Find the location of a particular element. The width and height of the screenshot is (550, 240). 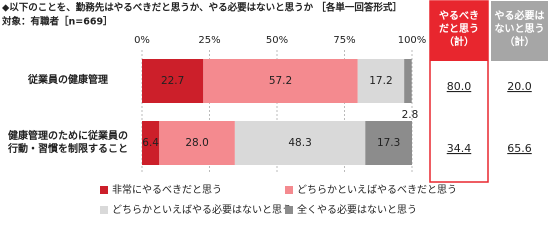

summary-header: やるべき だと思う （計） is located at coordinates (459, 29).